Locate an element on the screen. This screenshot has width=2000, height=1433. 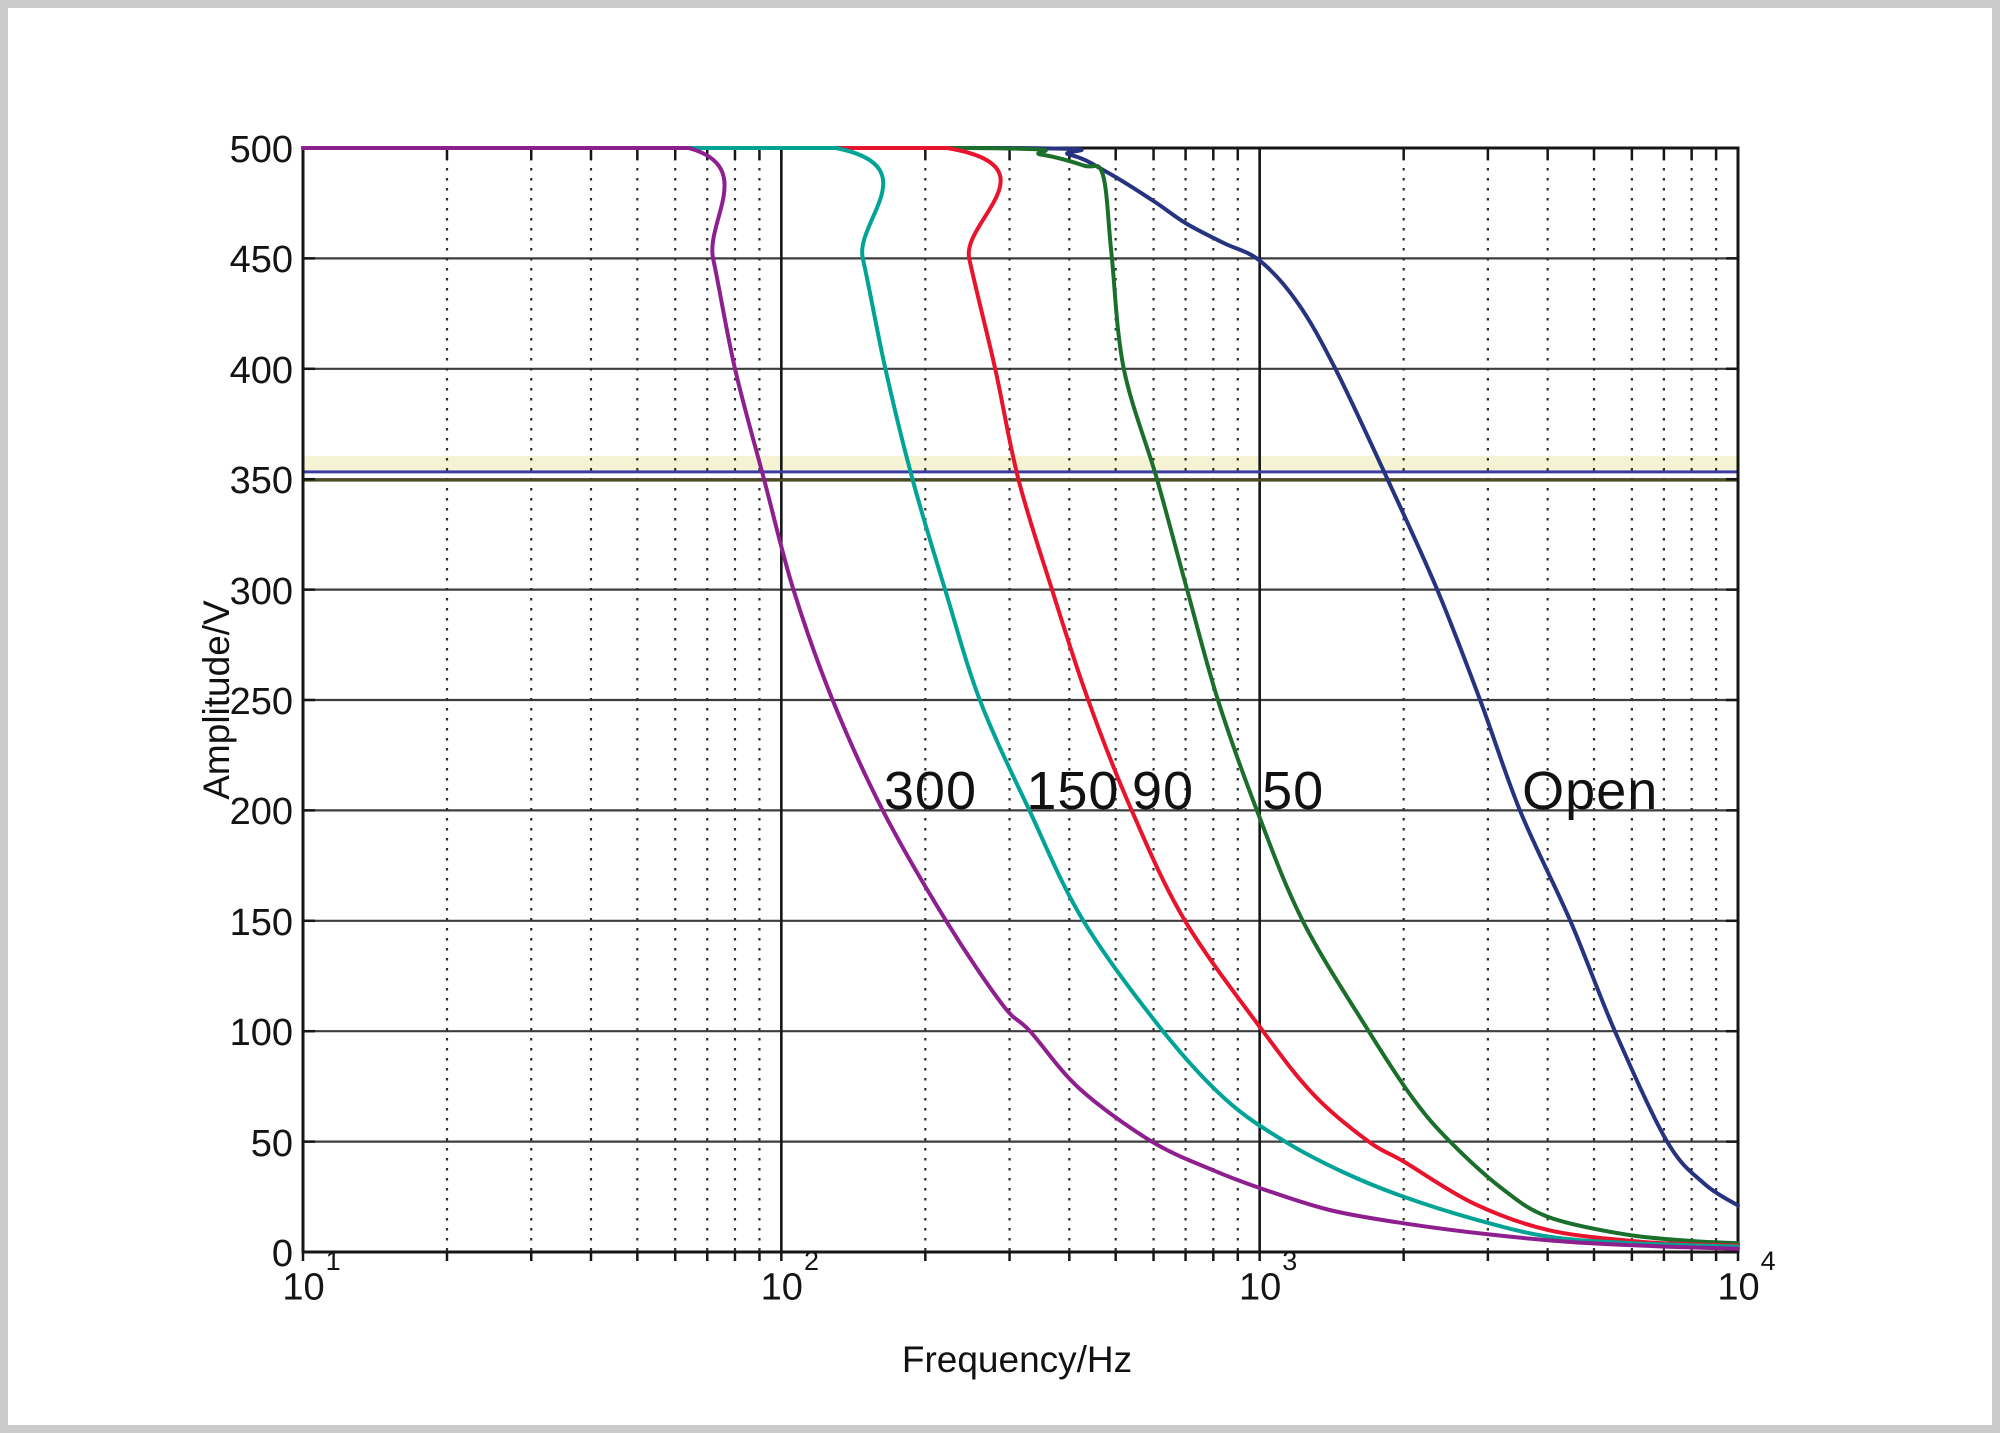
x-tick-label-10e2: 10² is located at coordinates (789, 1277).